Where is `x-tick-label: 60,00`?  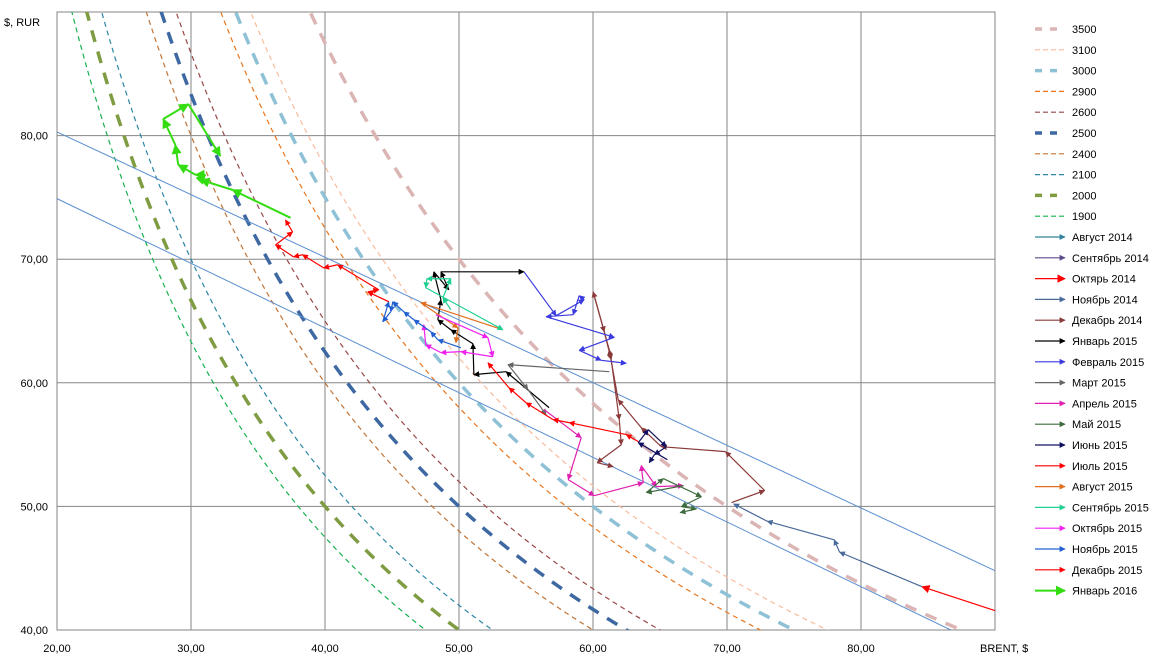
x-tick-label: 60,00 is located at coordinates (593, 649).